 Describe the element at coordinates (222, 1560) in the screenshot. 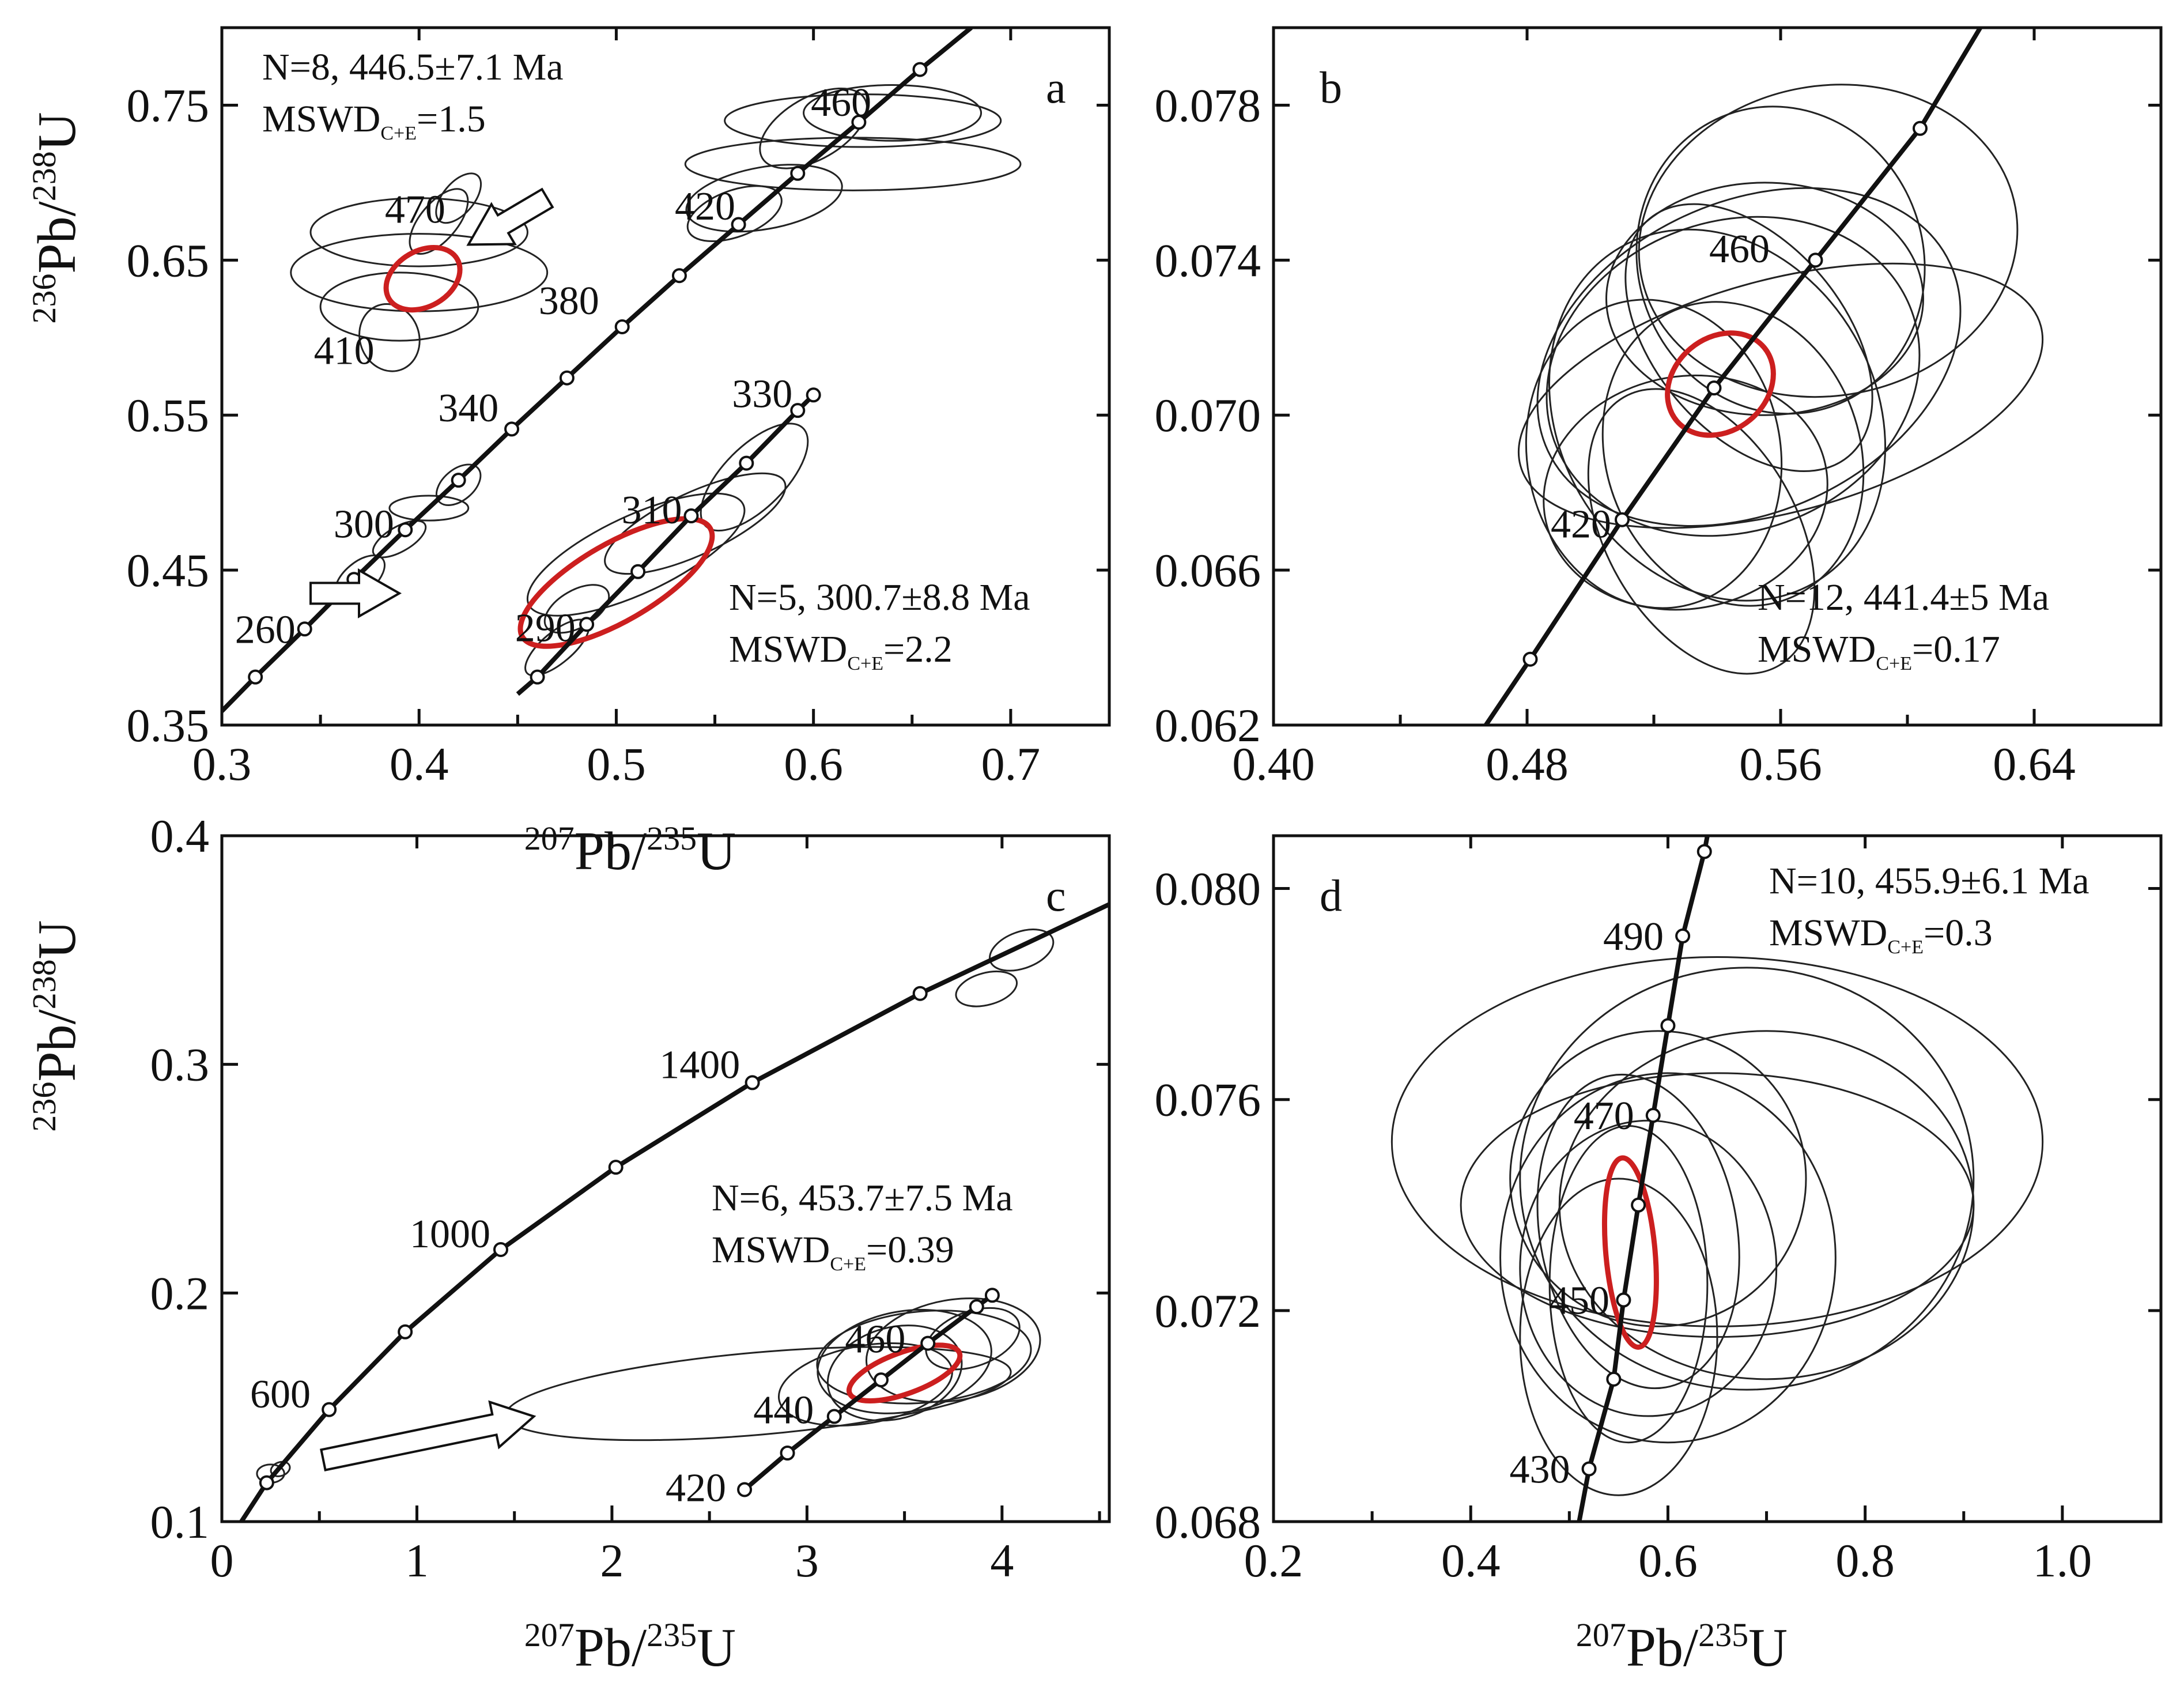

I see `x-tick-label: 0` at that location.